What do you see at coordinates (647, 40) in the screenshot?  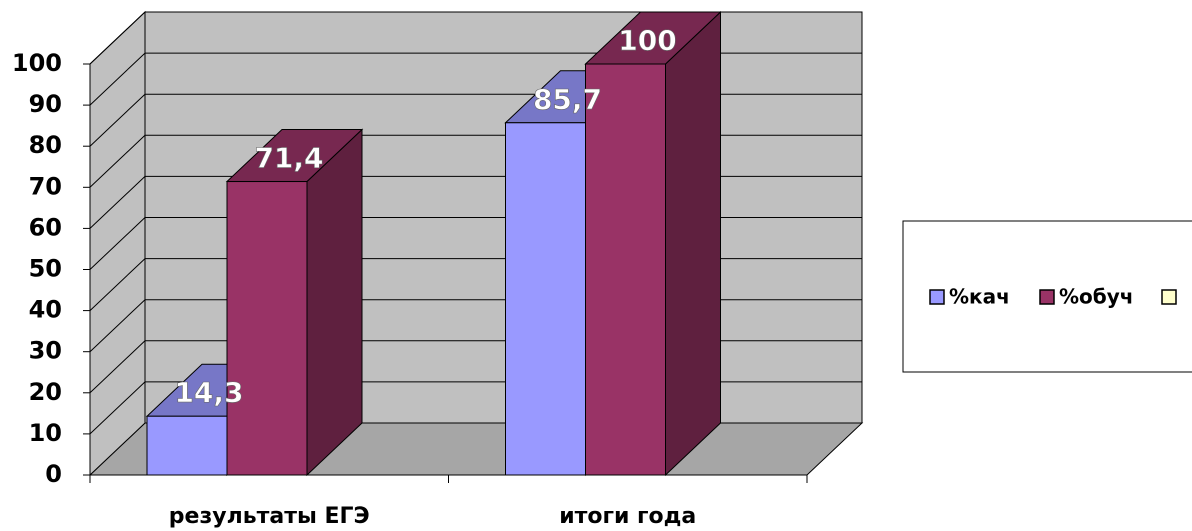 I see `value-label: 100` at bounding box center [647, 40].